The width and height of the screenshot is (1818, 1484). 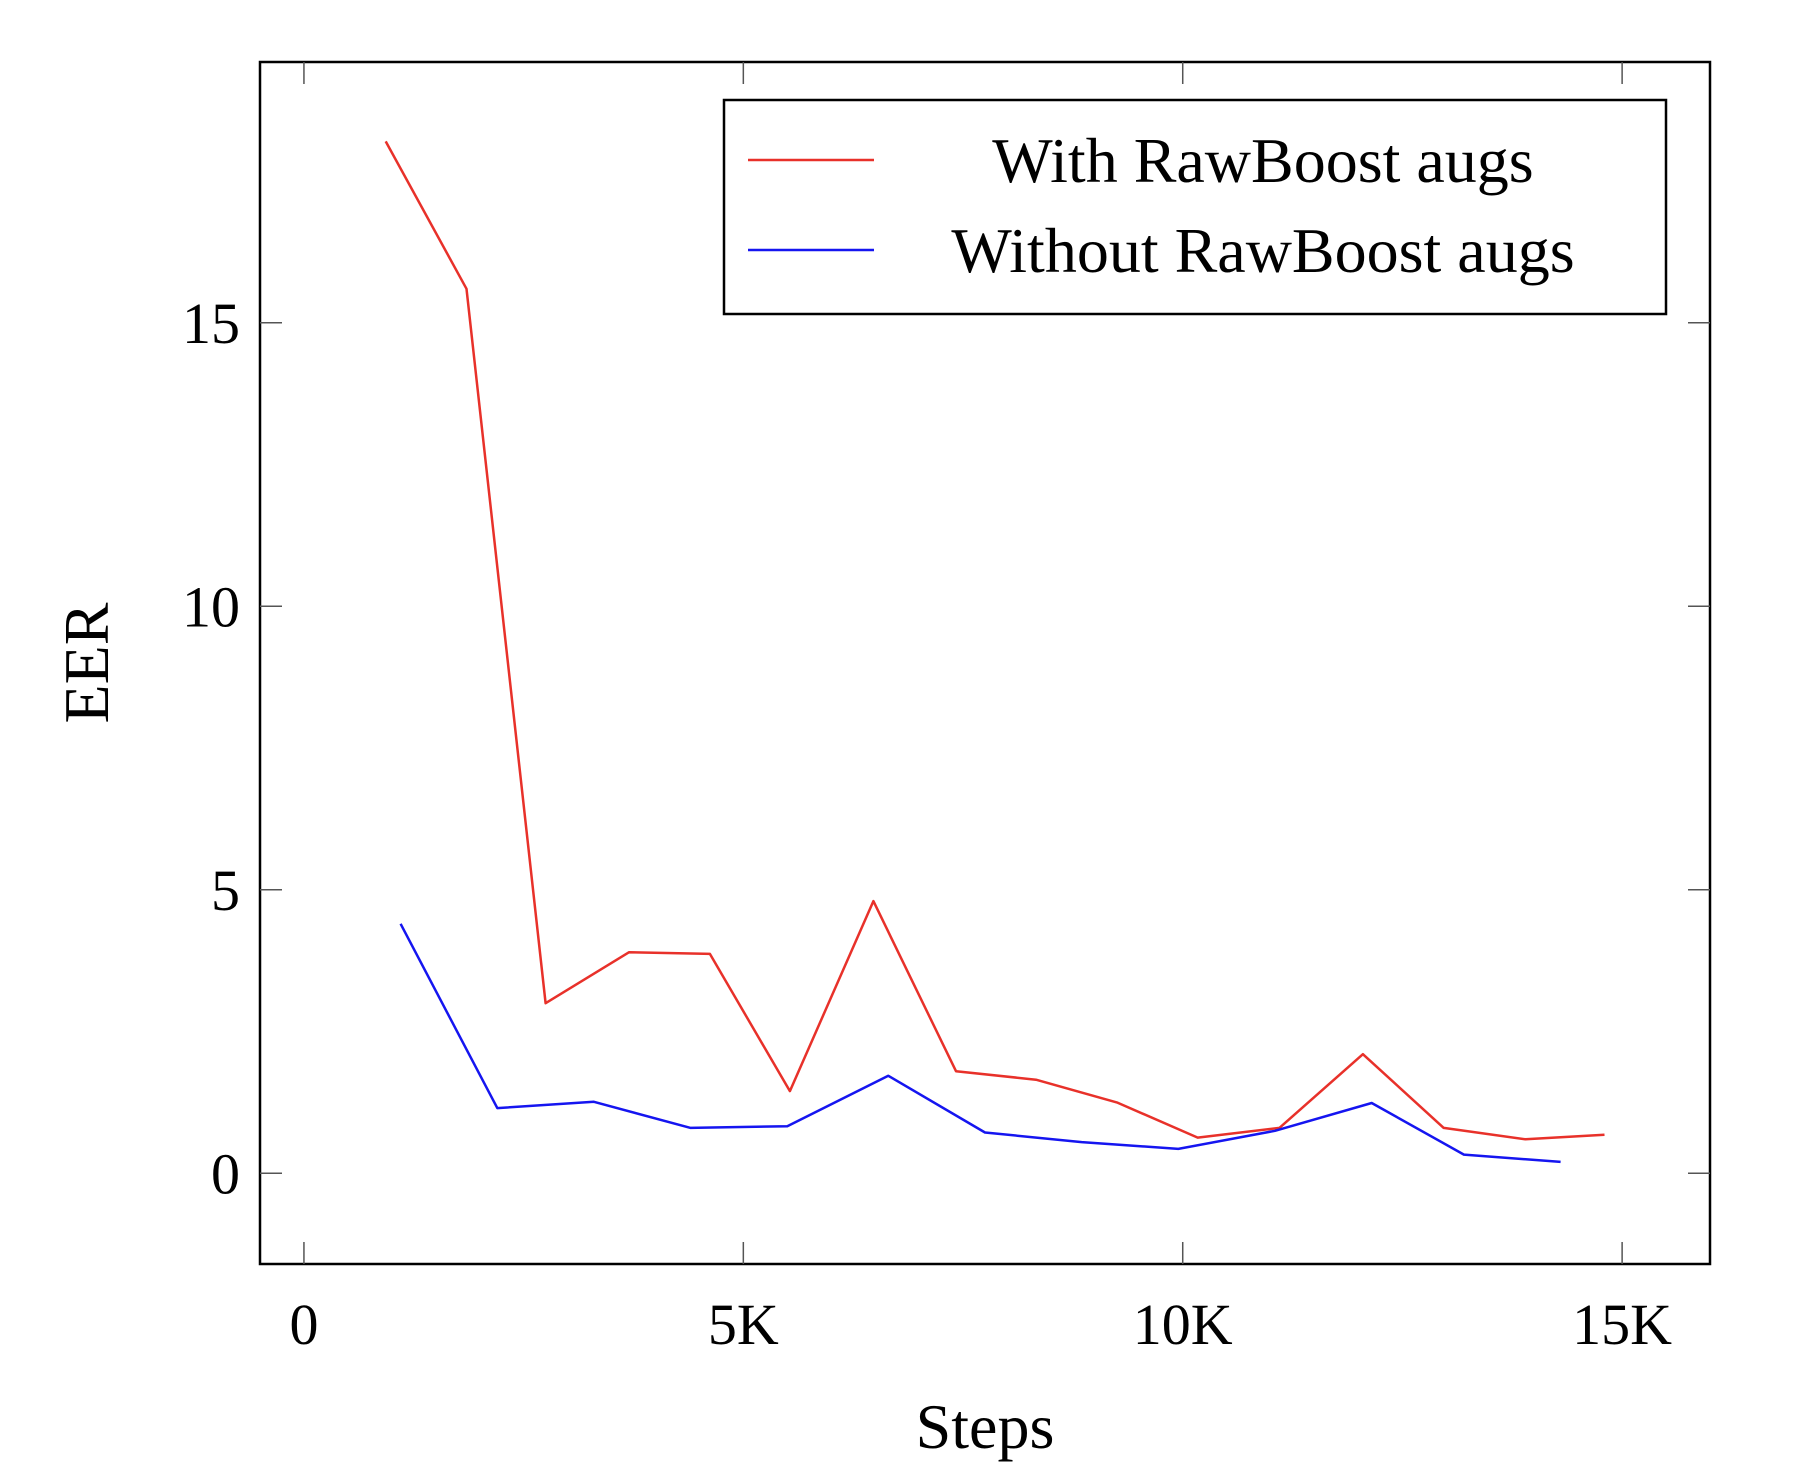 What do you see at coordinates (225, 890) in the screenshot?
I see `y-tick-label-1: 5` at bounding box center [225, 890].